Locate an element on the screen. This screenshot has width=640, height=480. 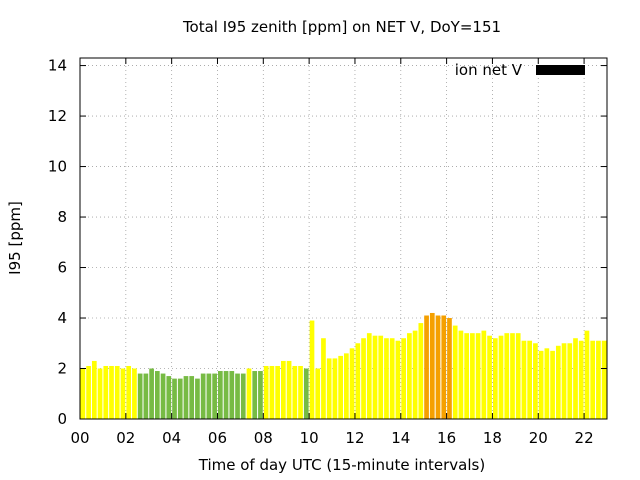
y-tick-label: 0 is located at coordinates (62, 419).